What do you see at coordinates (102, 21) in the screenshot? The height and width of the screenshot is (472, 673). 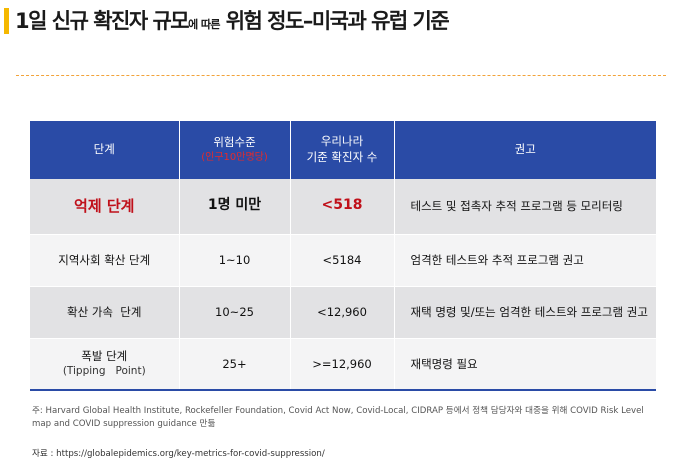 I see `title-main: 1일 신규 확진자 규모` at bounding box center [102, 21].